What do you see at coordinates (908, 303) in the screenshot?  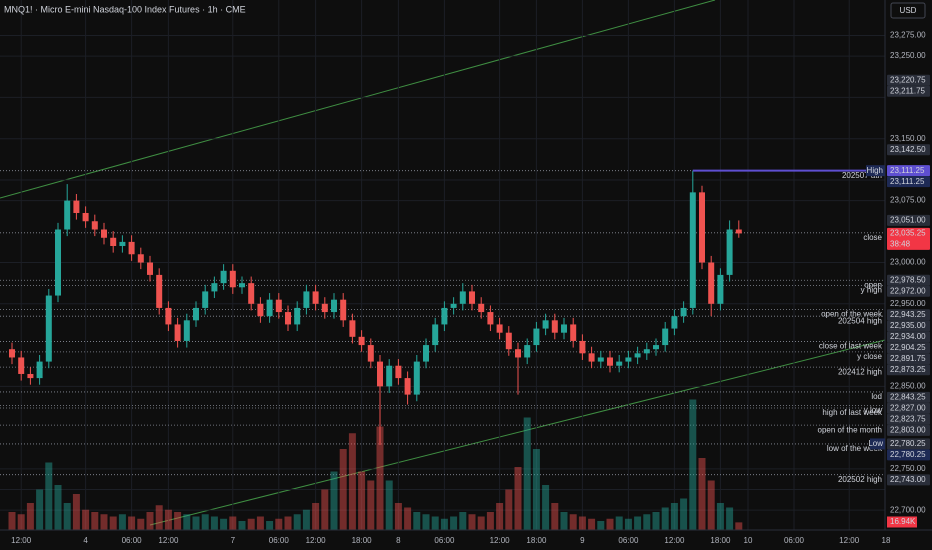 I see `y-tick-label: 22,950.00` at bounding box center [908, 303].